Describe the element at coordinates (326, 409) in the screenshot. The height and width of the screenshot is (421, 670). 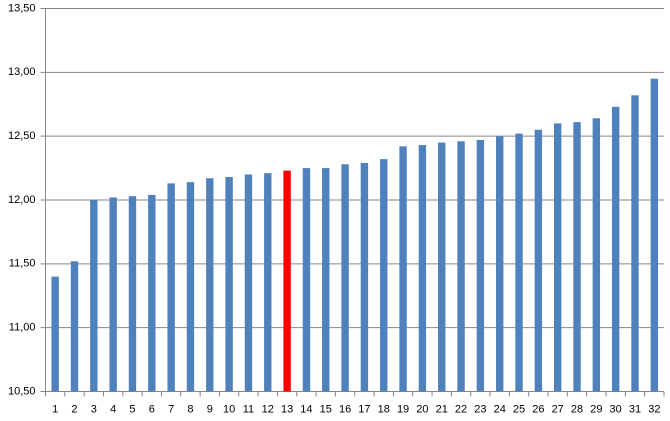
I see `x-tick-label: 15` at that location.